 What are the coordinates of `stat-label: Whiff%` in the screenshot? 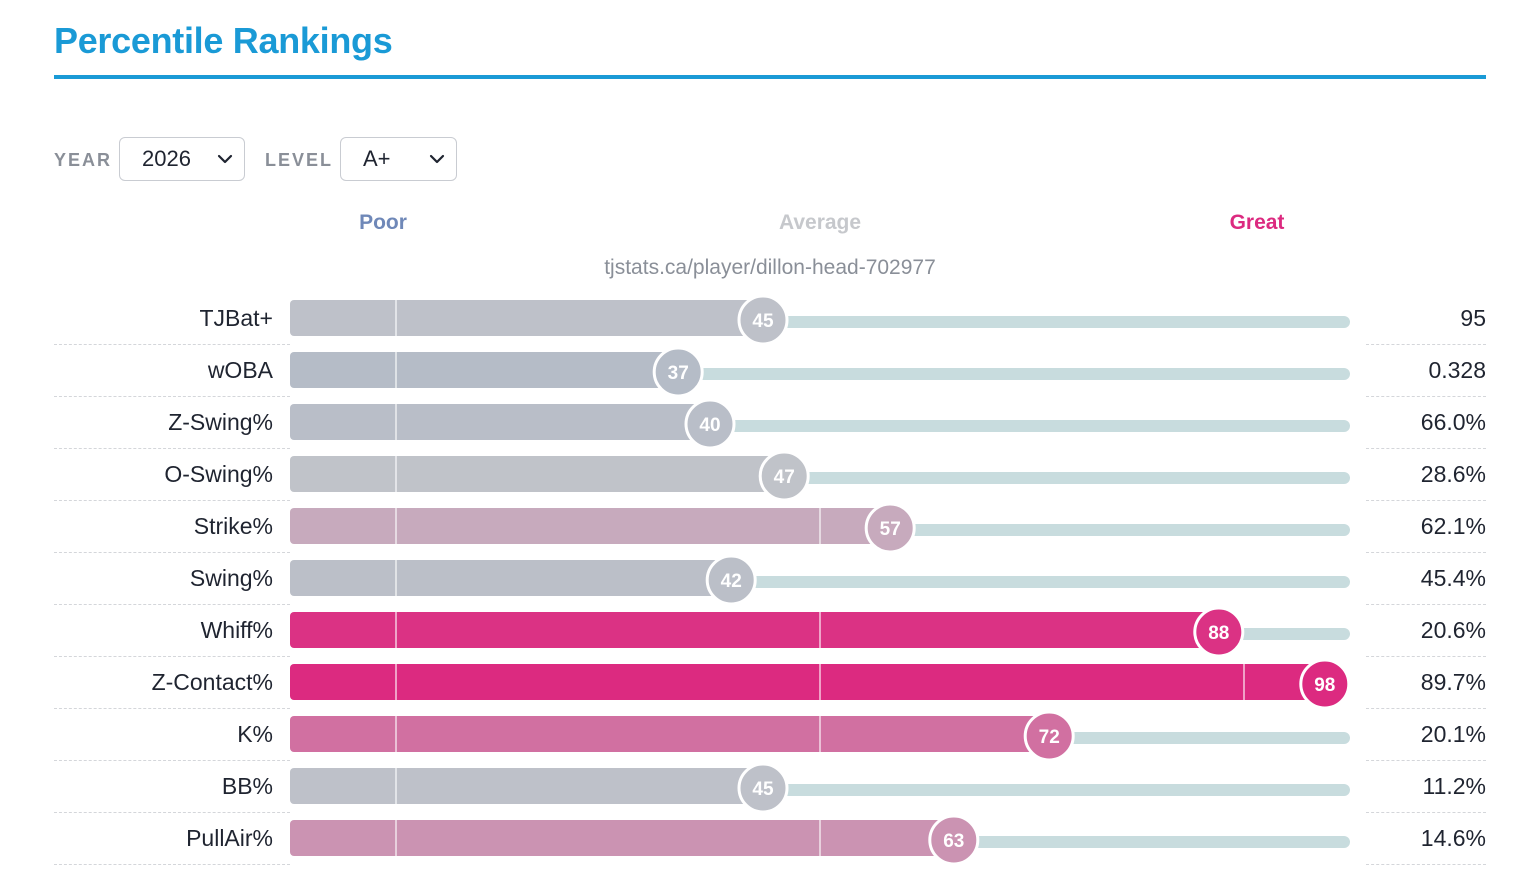 It's located at (236, 630).